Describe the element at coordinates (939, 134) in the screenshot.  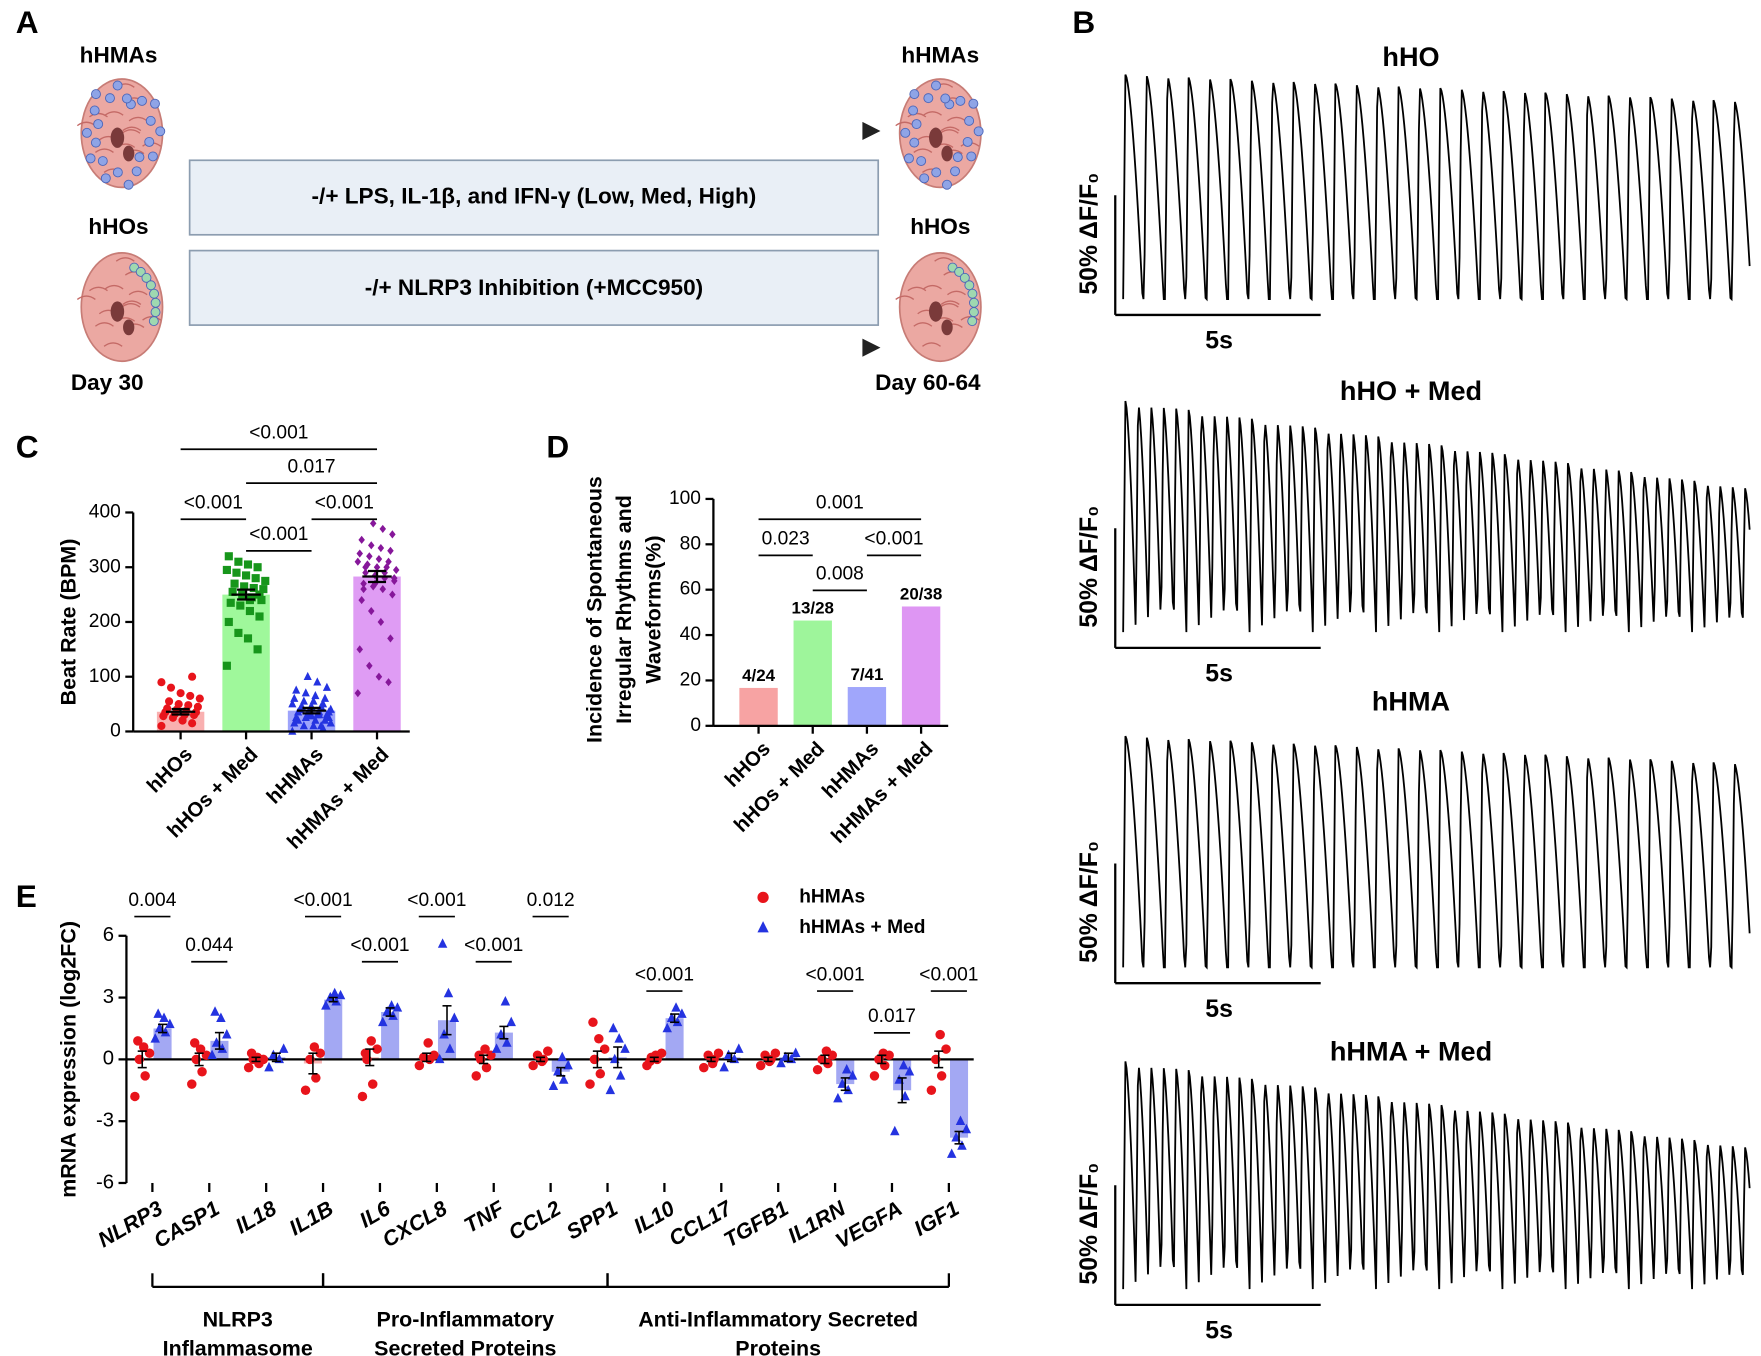
I see `organoid` at that location.